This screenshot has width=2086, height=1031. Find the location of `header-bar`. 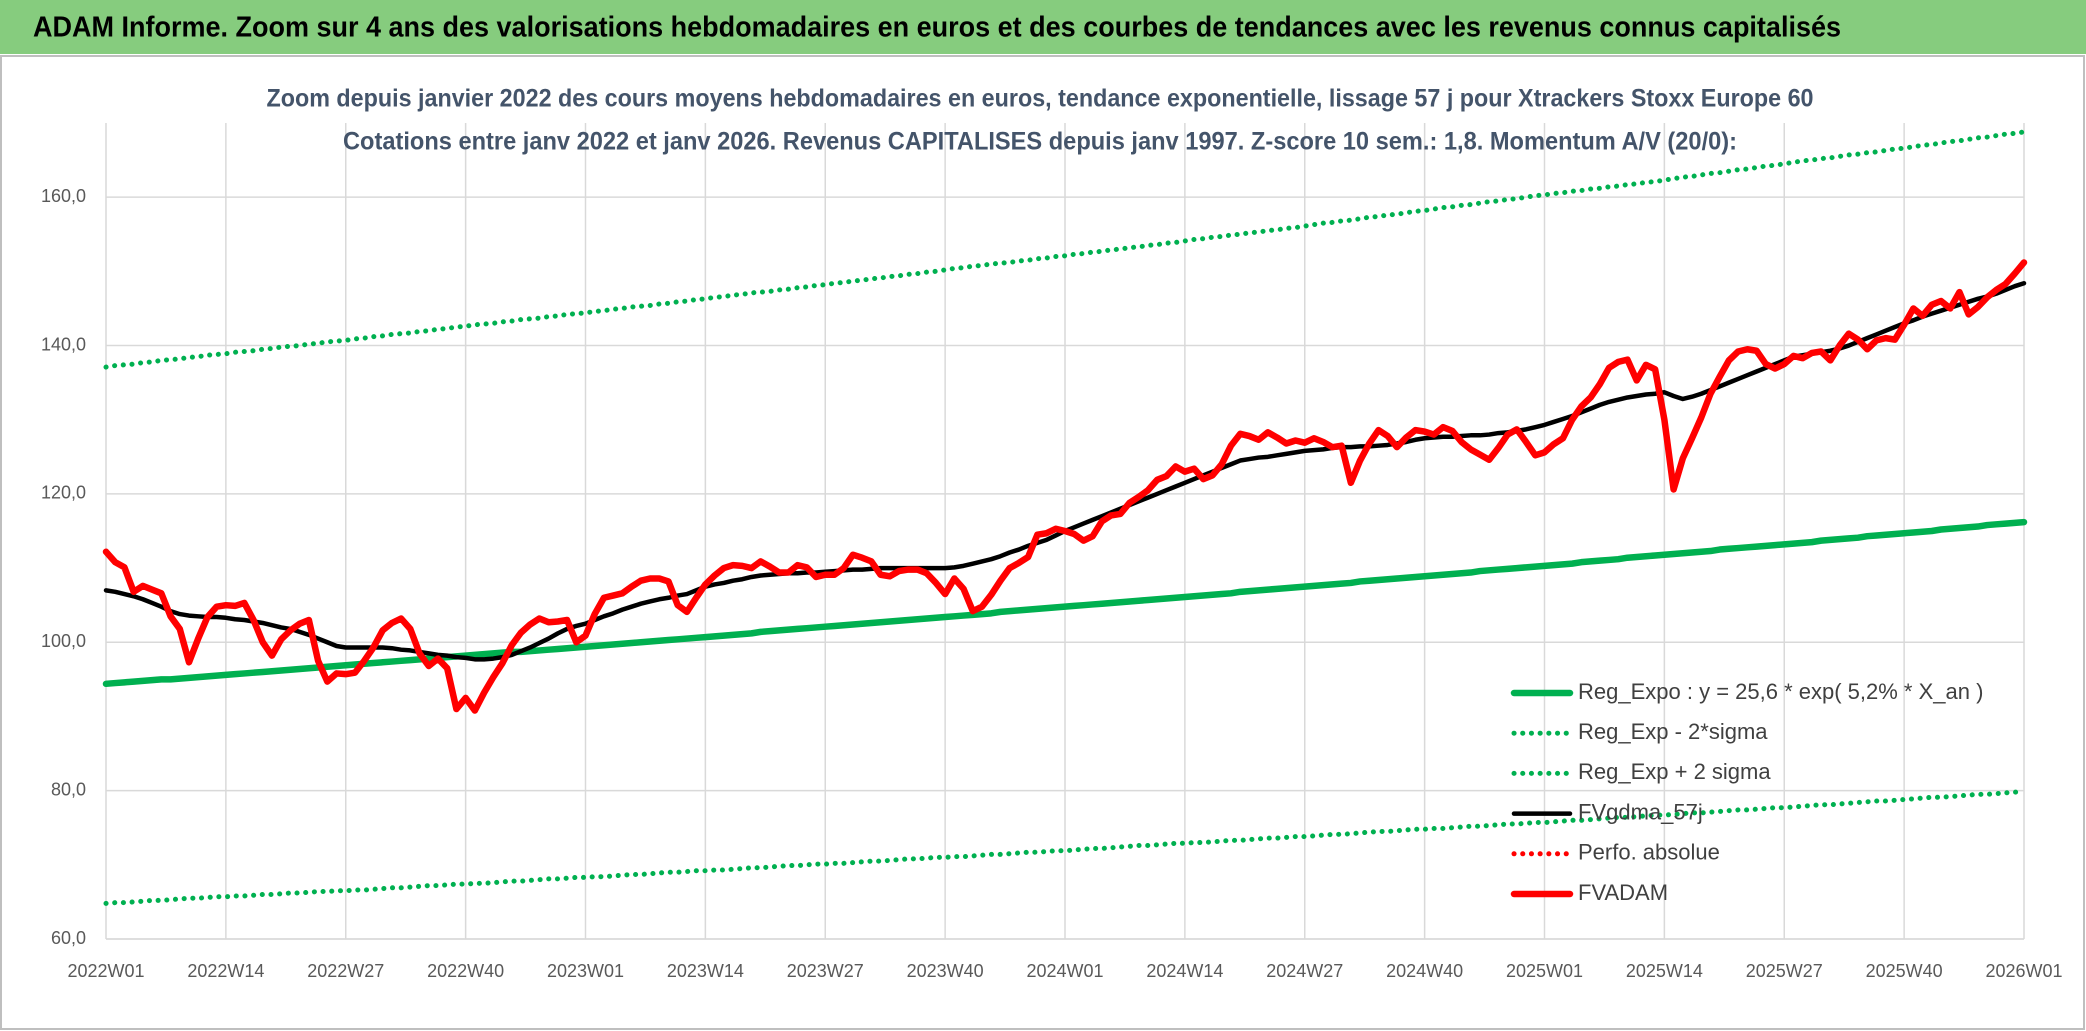

header-bar is located at coordinates (1043, 27).